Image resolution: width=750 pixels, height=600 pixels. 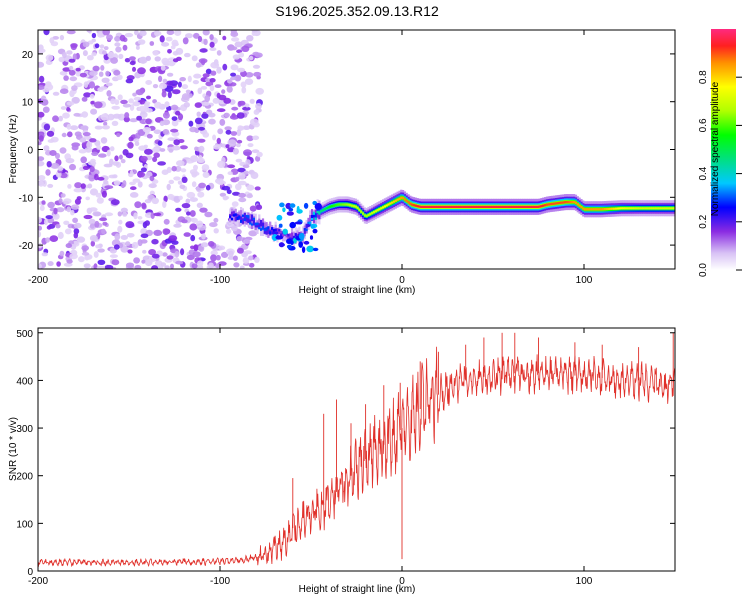 I want to click on ridge-blob, so click(x=279, y=237).